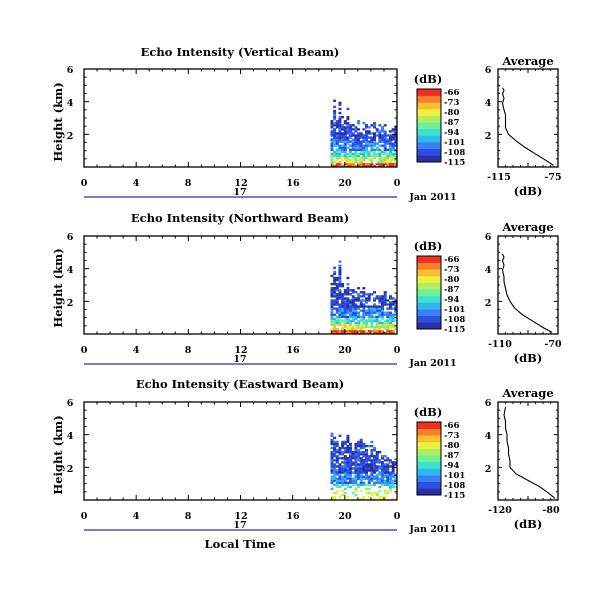  Describe the element at coordinates (84, 183) in the screenshot. I see `vertical-beam-xtick-0: 0` at that location.